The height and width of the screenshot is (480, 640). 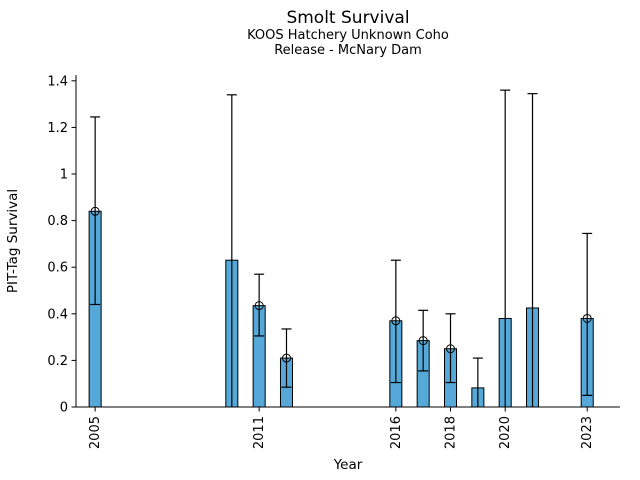 What do you see at coordinates (64, 175) in the screenshot?
I see `y-tick-label: 1` at bounding box center [64, 175].